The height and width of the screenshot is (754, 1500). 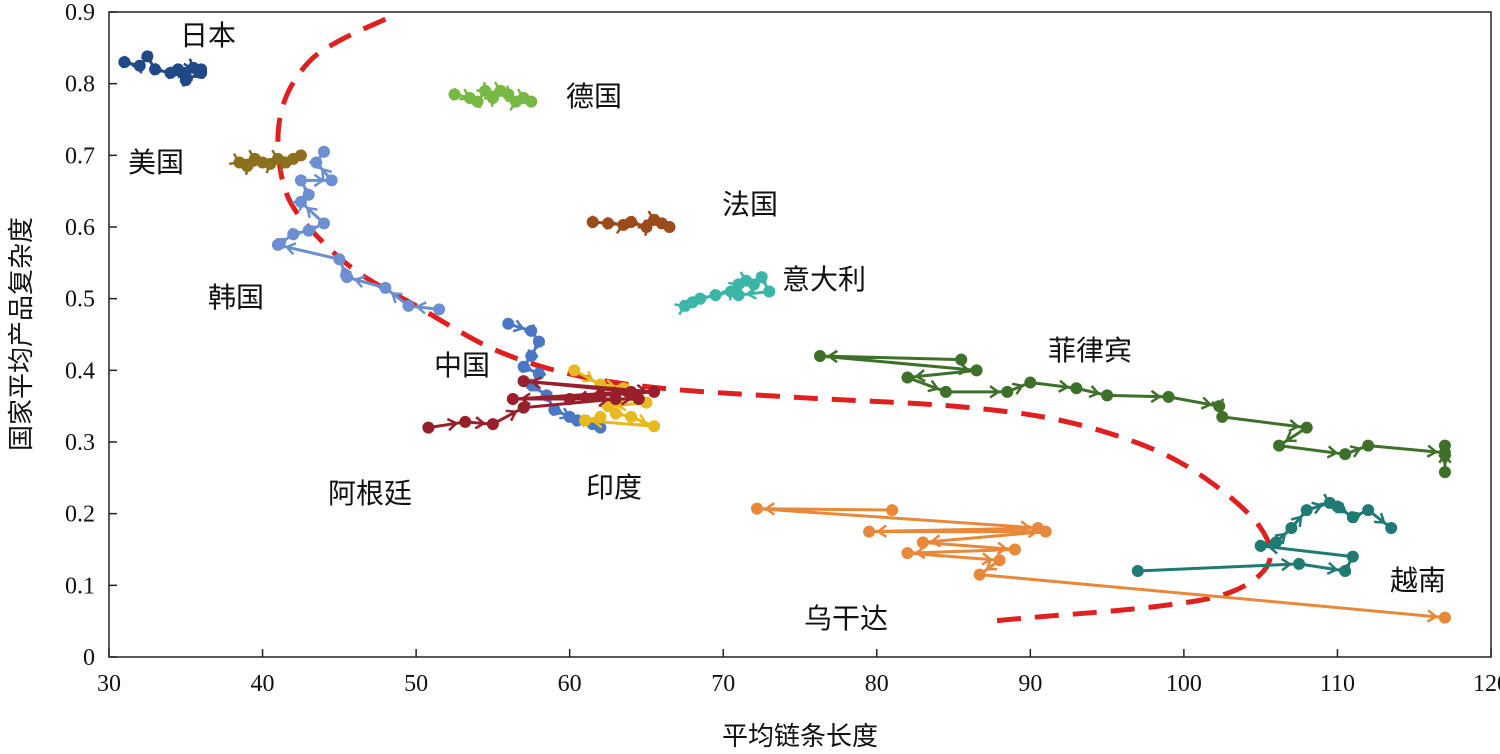 What do you see at coordinates (89, 658) in the screenshot?
I see `y-tick-label: 0` at bounding box center [89, 658].